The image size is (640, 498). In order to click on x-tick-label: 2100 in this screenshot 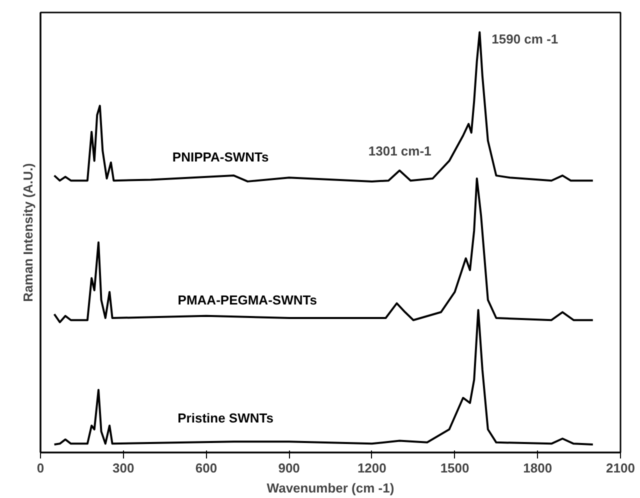, I will do `click(620, 468)`.